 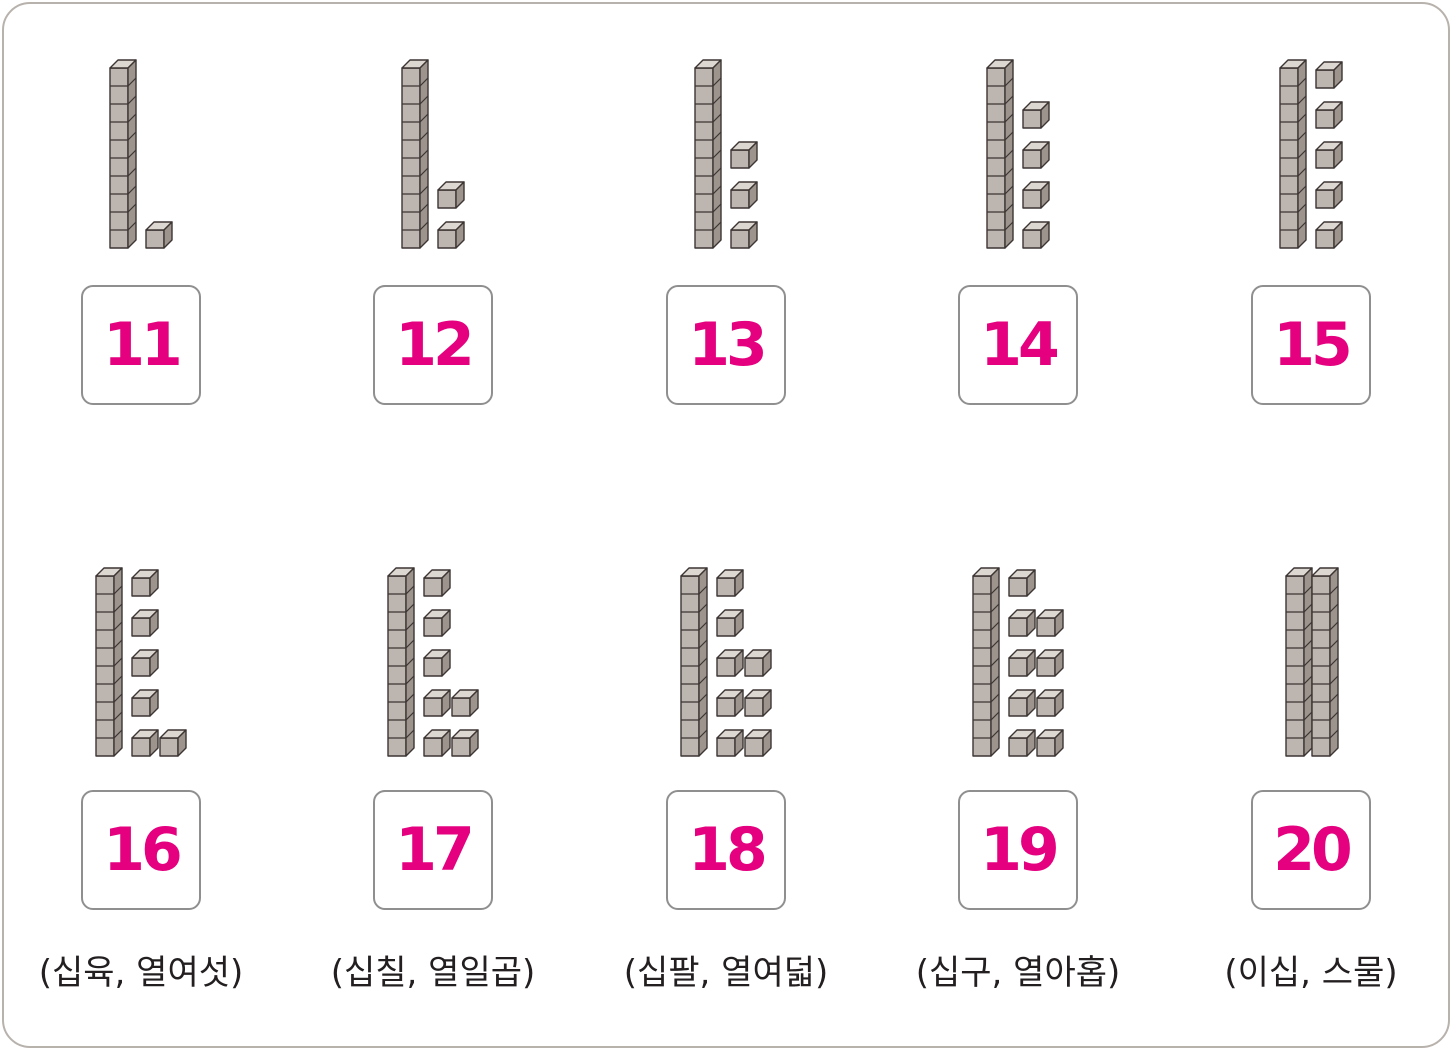 I want to click on number-box-11: 11, so click(x=141, y=345).